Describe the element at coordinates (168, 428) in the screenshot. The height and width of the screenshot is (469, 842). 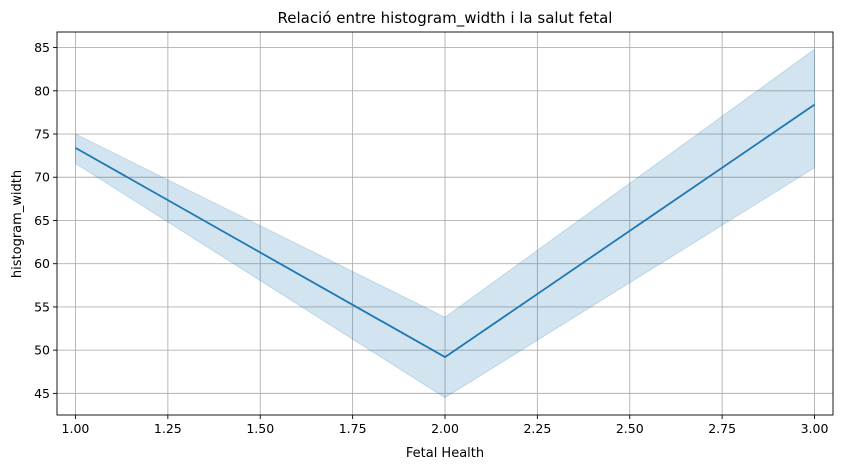
I see `x-tick-label: 1.25` at that location.